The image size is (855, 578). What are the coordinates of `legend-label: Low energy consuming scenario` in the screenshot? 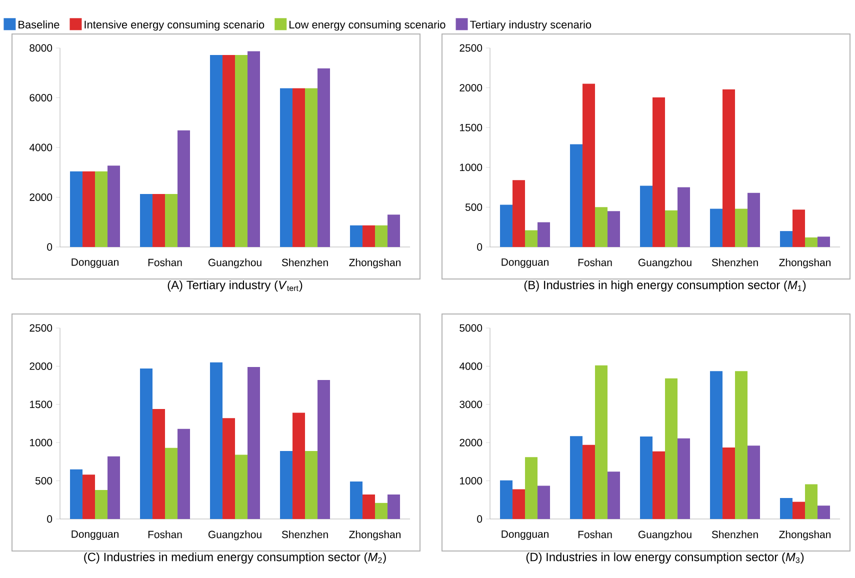 It's located at (368, 25).